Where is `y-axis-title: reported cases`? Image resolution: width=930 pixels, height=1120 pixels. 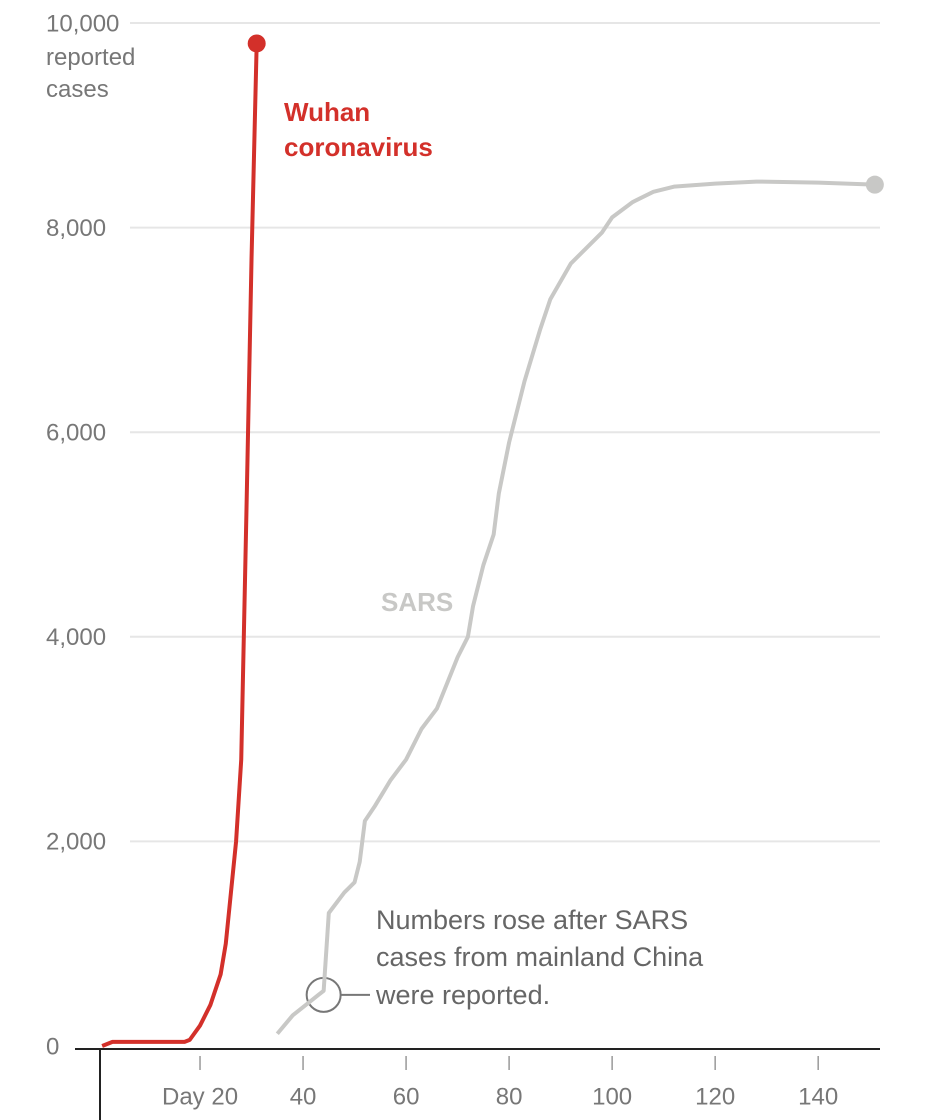
y-axis-title: reported cases is located at coordinates (91, 74).